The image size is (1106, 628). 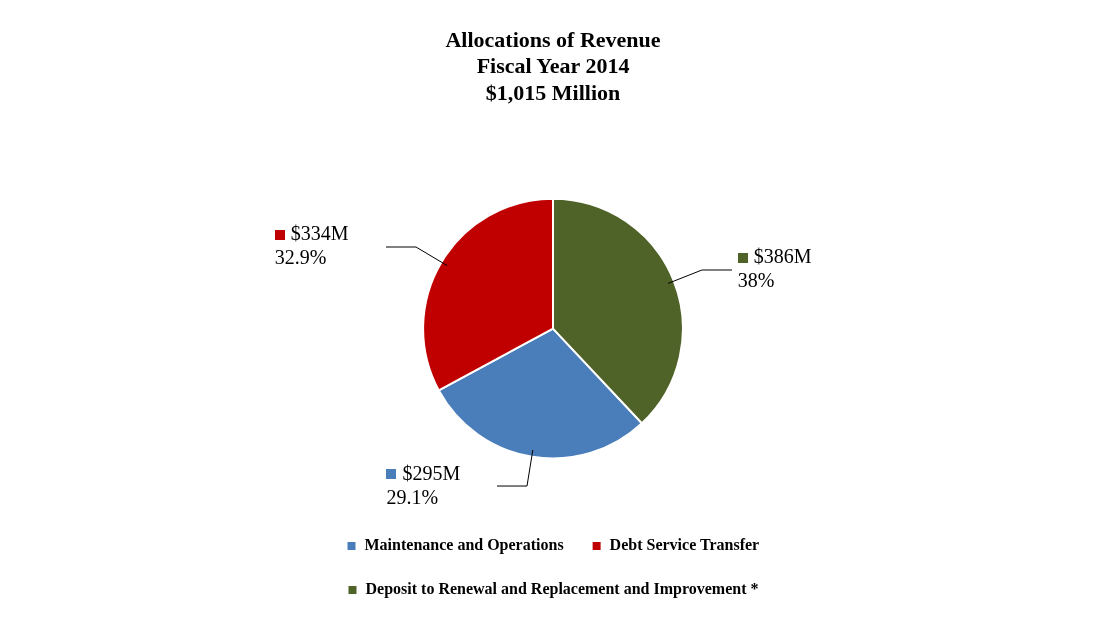 What do you see at coordinates (684, 545) in the screenshot?
I see `legend-label: Debt Service Transfer` at bounding box center [684, 545].